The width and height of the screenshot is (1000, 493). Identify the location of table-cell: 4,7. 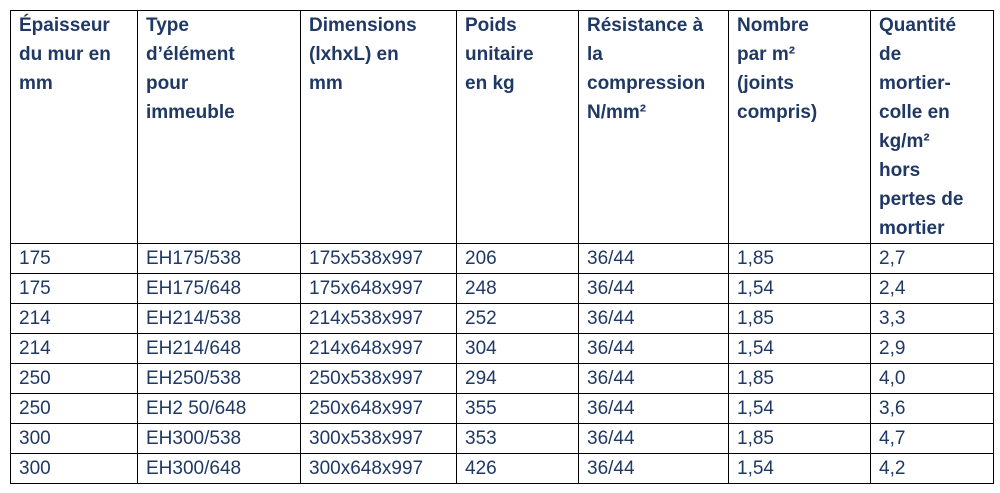
(932, 438).